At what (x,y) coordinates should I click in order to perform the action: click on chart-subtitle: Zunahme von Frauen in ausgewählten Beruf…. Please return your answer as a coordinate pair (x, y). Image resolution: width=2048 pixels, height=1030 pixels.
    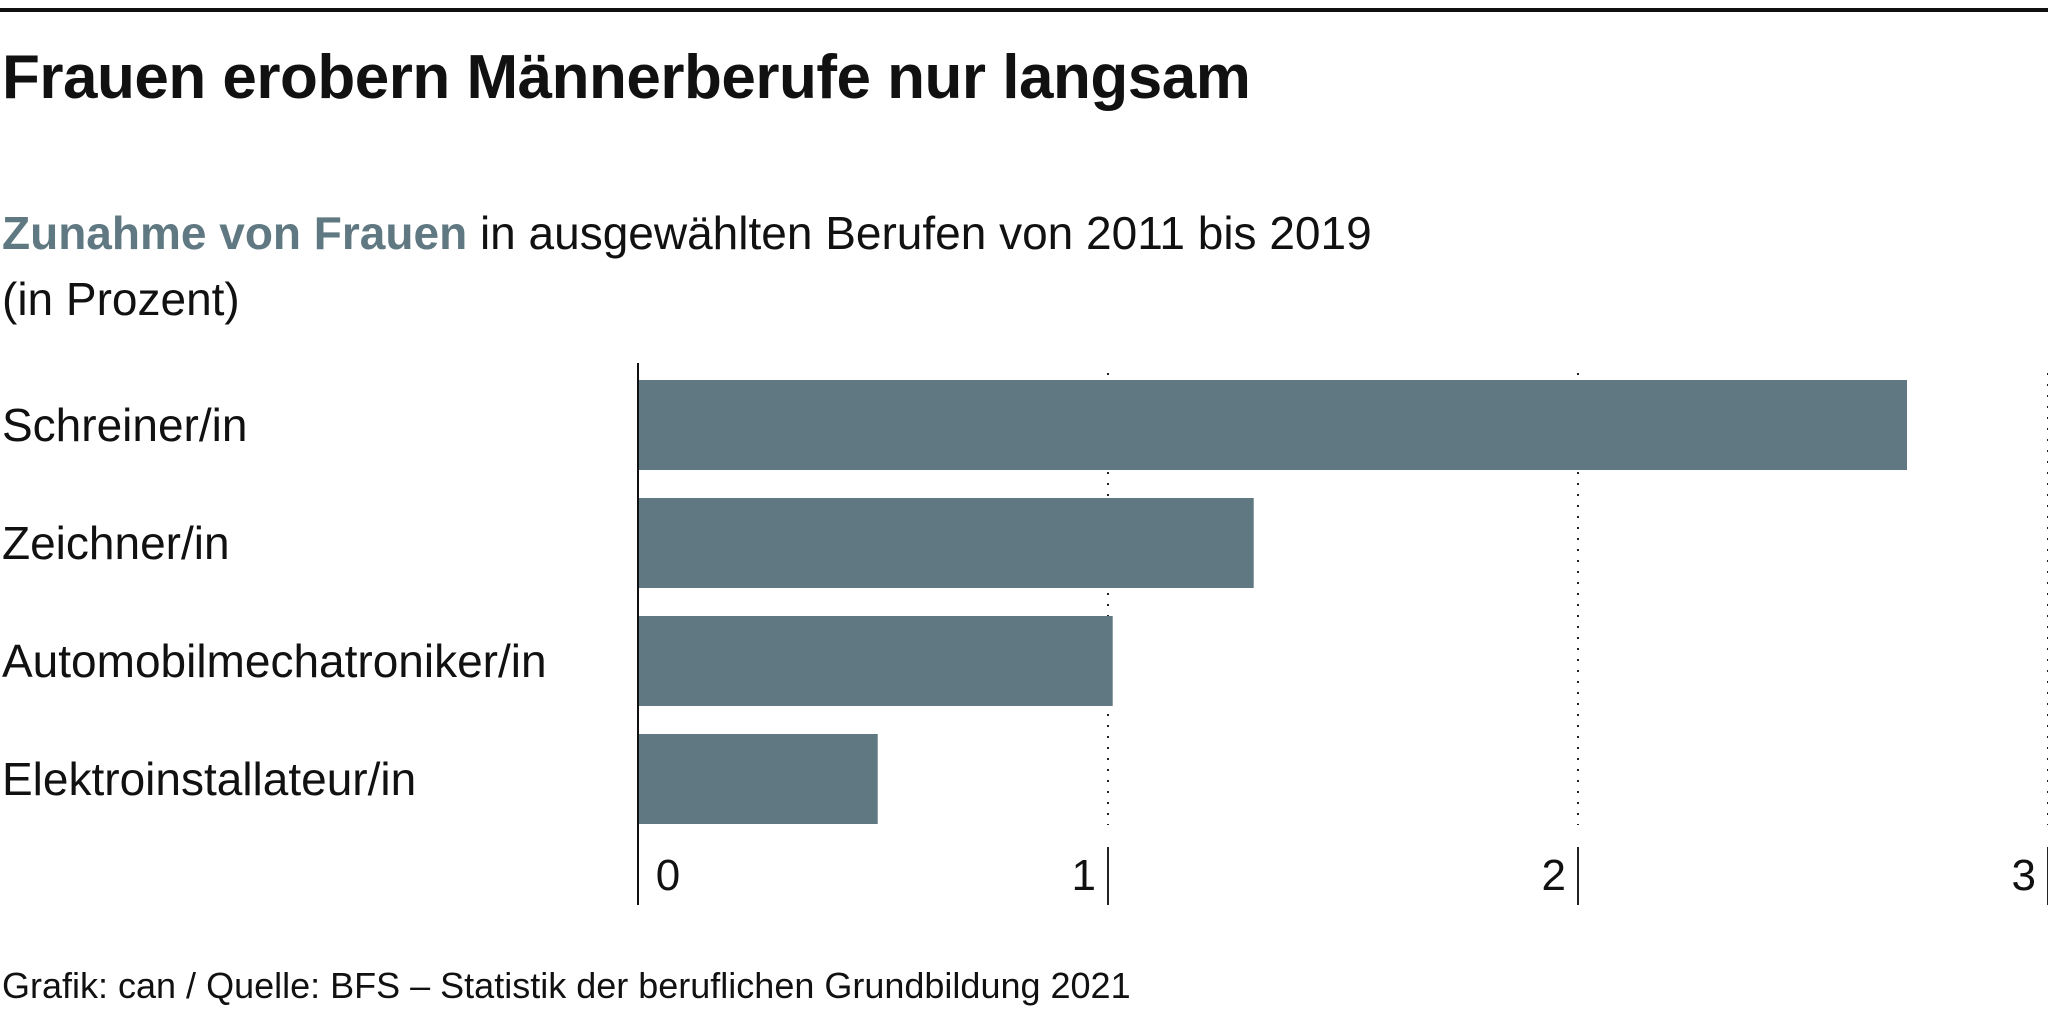
    Looking at the image, I should click on (687, 266).